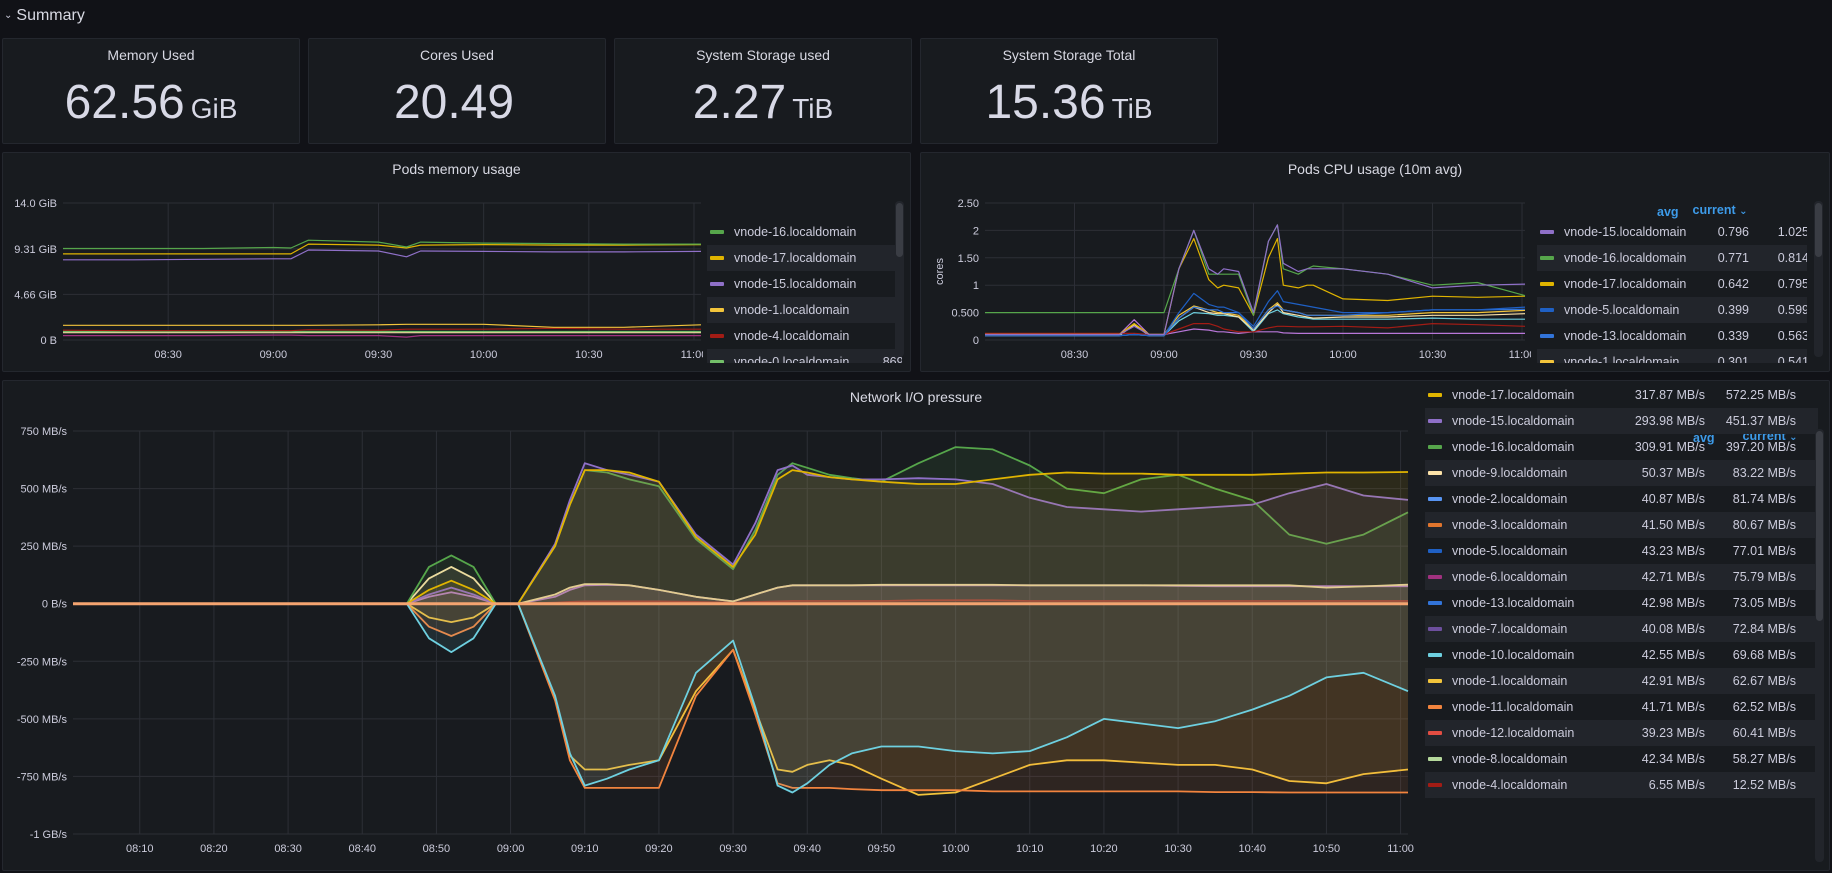 The height and width of the screenshot is (873, 1832). Describe the element at coordinates (1621, 681) in the screenshot. I see `legend-item: vnode-1.localdomain 42.91 MB/s 62.67 MB/s` at that location.